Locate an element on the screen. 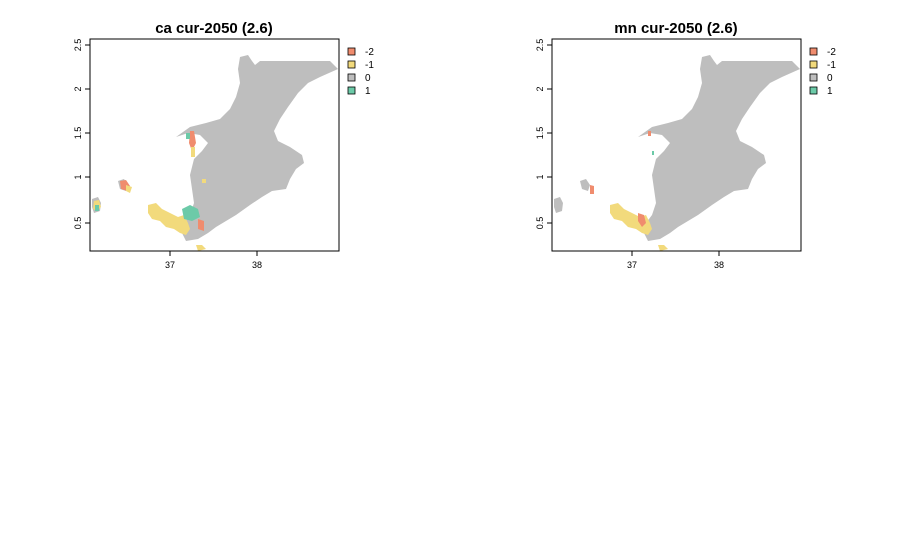 Image resolution: width=924 pixels, height=550 pixels. panel-title: mn cur-2050 (2.6) is located at coordinates (675, 28).